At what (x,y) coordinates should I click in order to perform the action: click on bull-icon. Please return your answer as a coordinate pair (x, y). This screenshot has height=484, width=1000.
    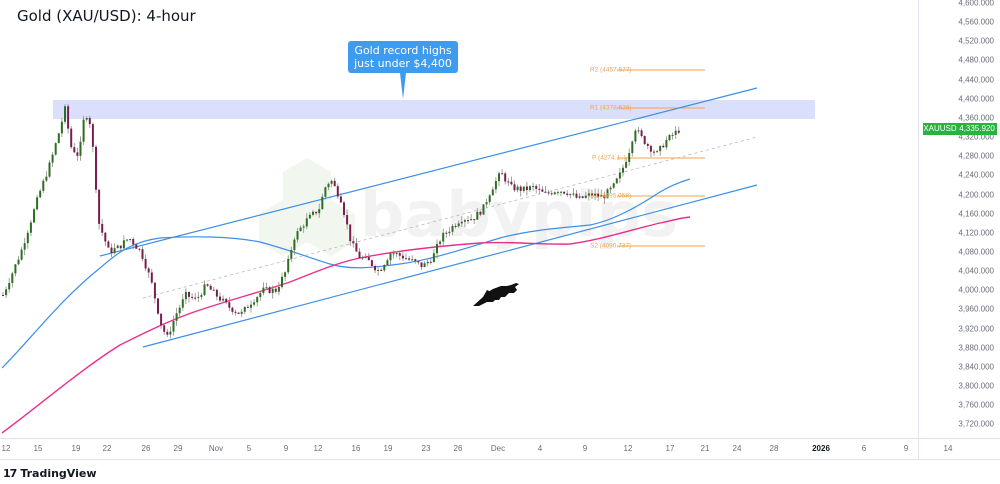
    Looking at the image, I should click on (496, 294).